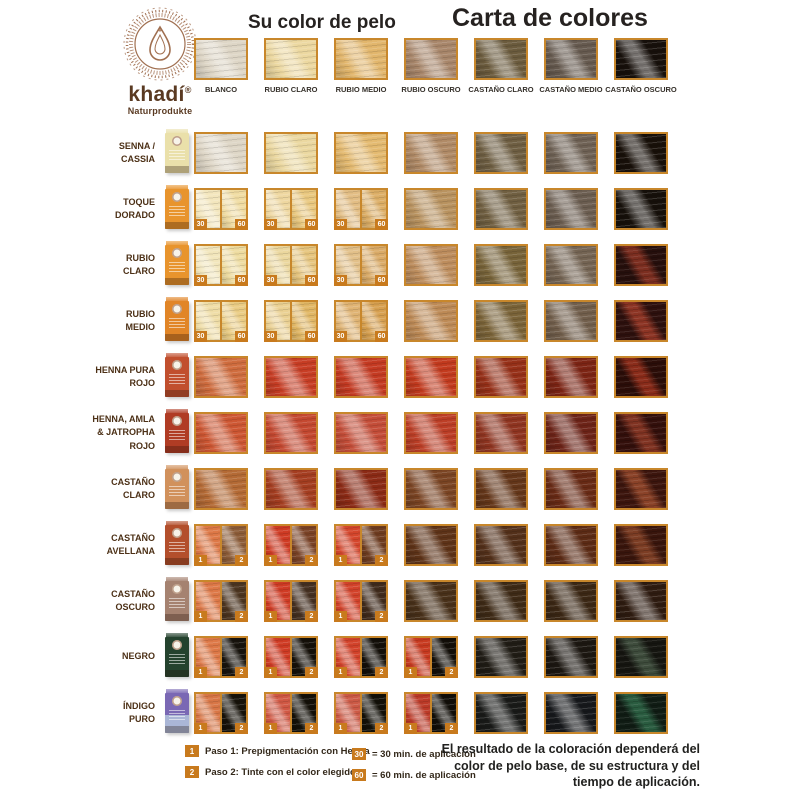  Describe the element at coordinates (135, 607) in the screenshot. I see `product-label-line: OSCURO` at that location.